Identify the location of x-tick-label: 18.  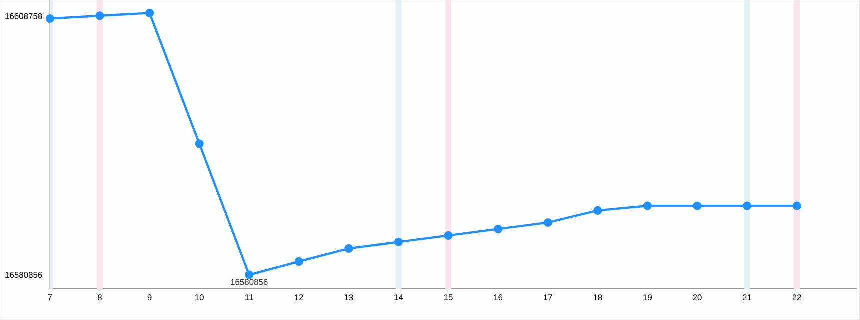
(598, 297).